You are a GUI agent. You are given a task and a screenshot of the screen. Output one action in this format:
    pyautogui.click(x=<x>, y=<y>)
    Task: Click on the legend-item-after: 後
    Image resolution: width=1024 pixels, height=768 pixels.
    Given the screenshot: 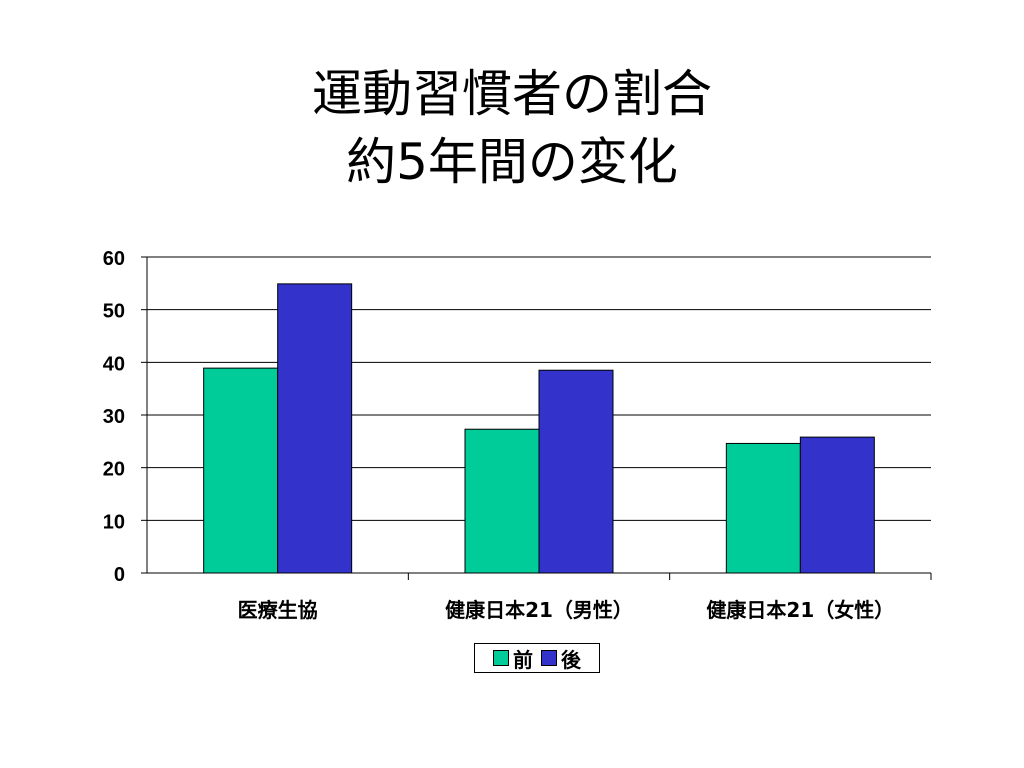 What is the action you would take?
    pyautogui.click(x=561, y=658)
    